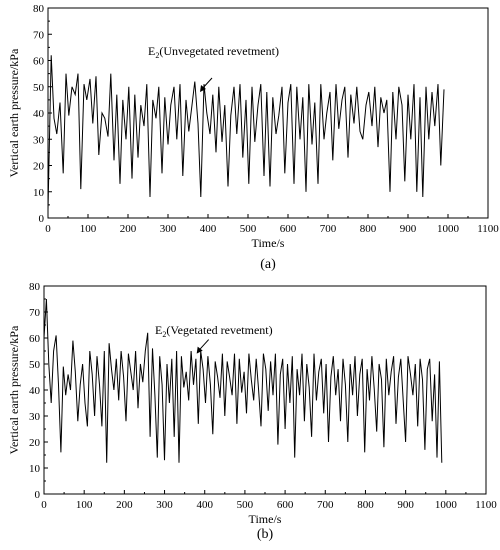  Describe the element at coordinates (268, 264) in the screenshot. I see `panel-label: (a)` at that location.